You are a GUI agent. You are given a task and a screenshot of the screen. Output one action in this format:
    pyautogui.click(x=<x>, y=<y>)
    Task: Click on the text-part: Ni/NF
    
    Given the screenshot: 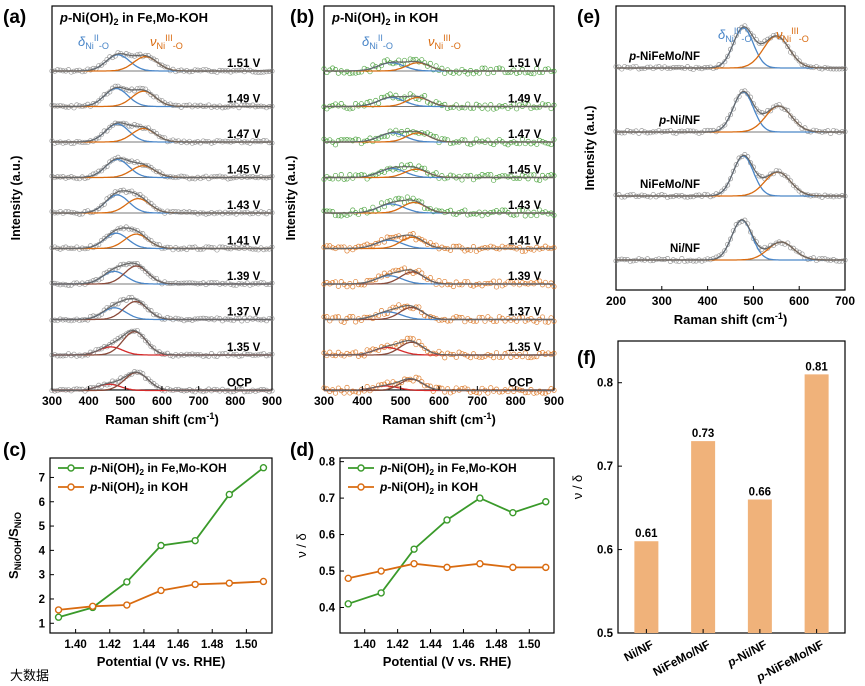 What is the action you would take?
    pyautogui.click(x=639, y=650)
    